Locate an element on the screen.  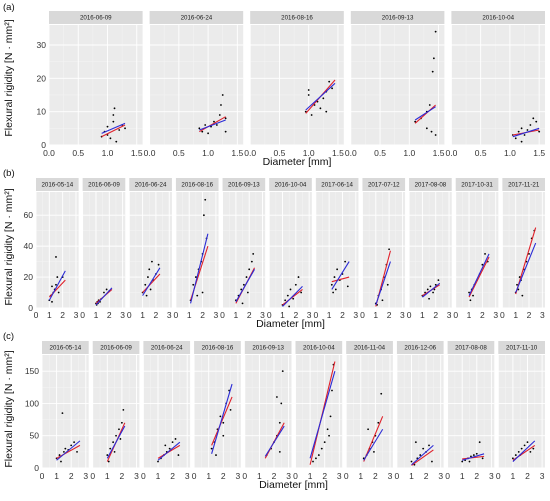
facet: 2017-11-21 0 1 2 3 is located at coordinates (522, 249).